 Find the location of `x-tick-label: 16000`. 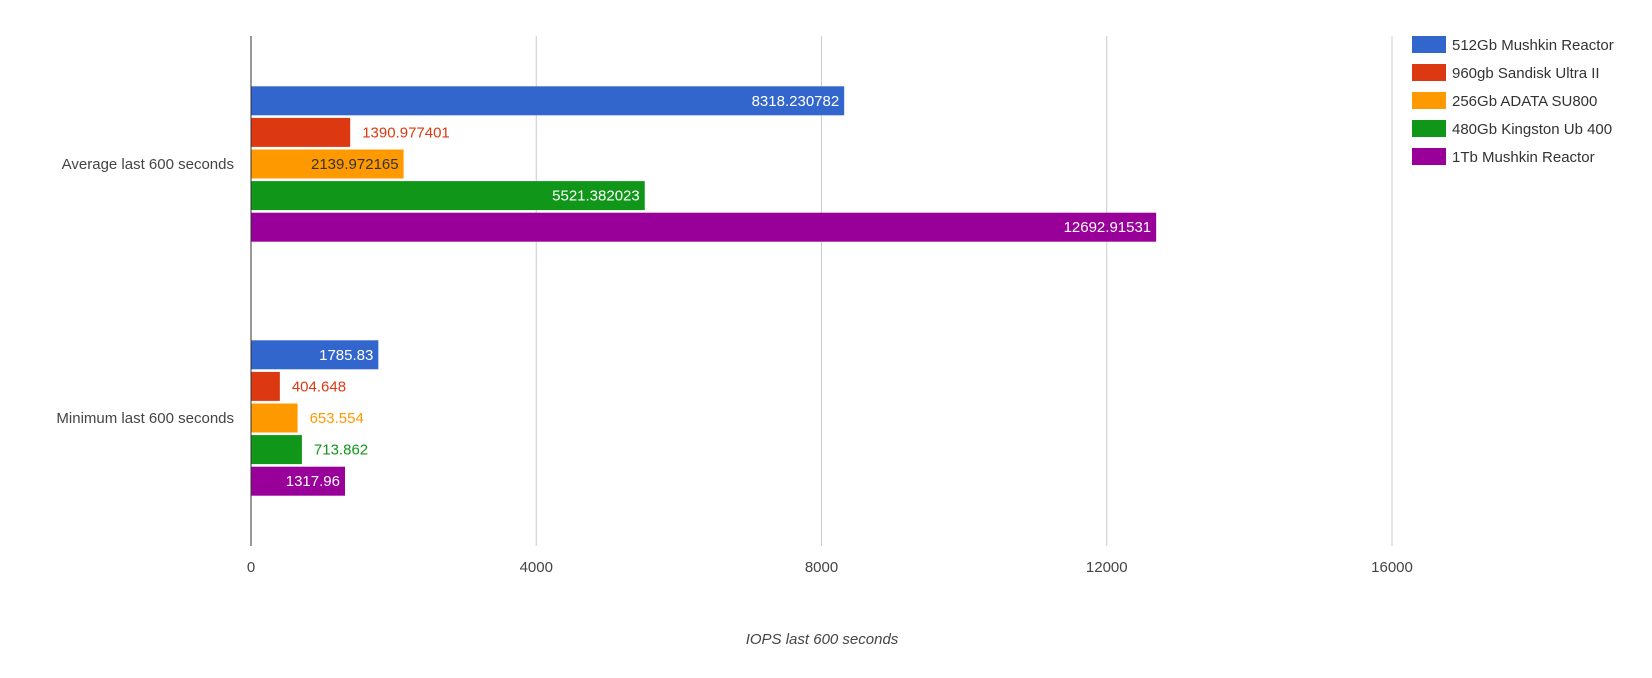

x-tick-label: 16000 is located at coordinates (1392, 567).